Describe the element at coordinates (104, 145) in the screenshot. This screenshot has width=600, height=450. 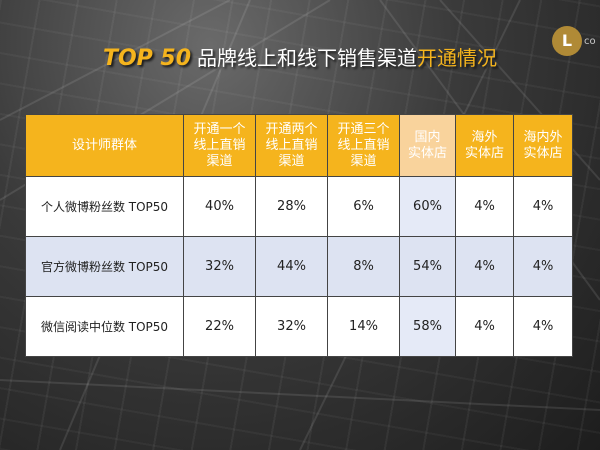
I see `header-group: 设计师群体` at that location.